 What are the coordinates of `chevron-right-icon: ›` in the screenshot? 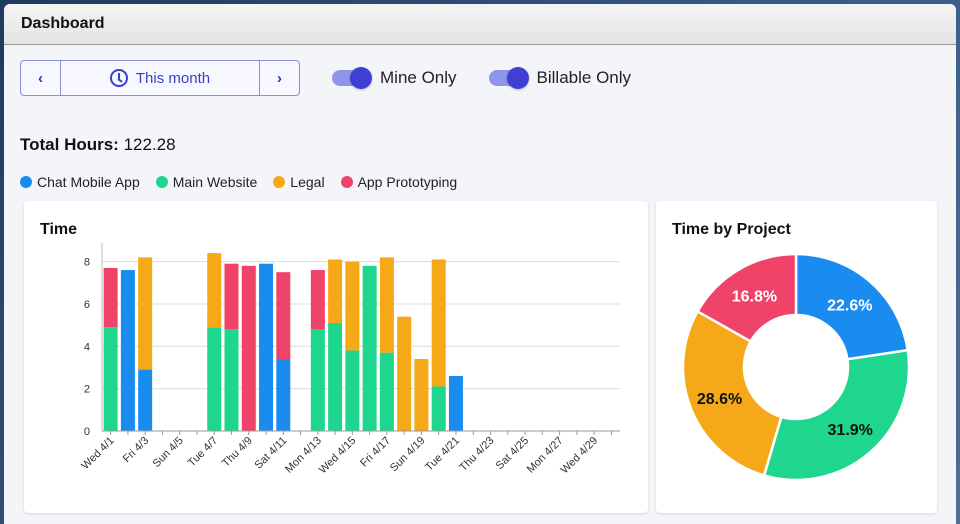 It's located at (279, 78).